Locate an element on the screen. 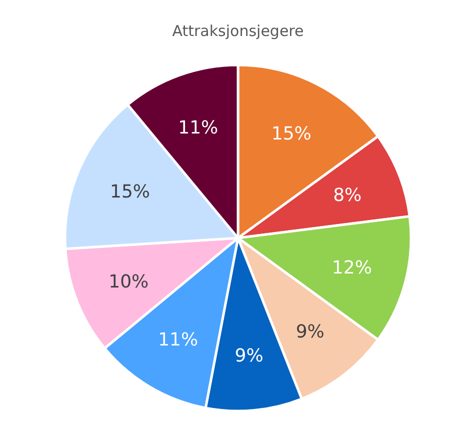 This screenshot has width=476, height=437. chart-title: Attraksjonsjegere is located at coordinates (238, 31).